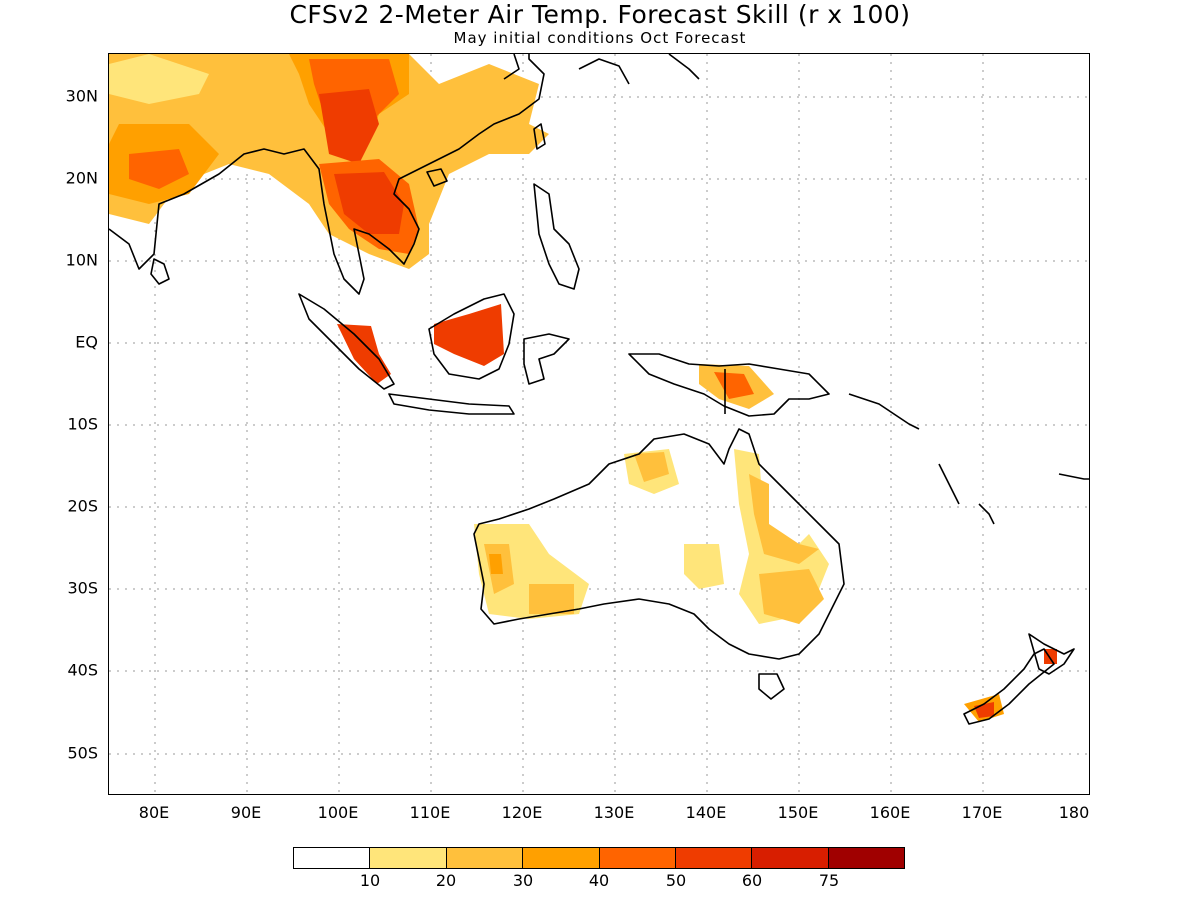 The width and height of the screenshot is (1200, 900). What do you see at coordinates (829, 880) in the screenshot?
I see `colorbar-label: 75` at bounding box center [829, 880].